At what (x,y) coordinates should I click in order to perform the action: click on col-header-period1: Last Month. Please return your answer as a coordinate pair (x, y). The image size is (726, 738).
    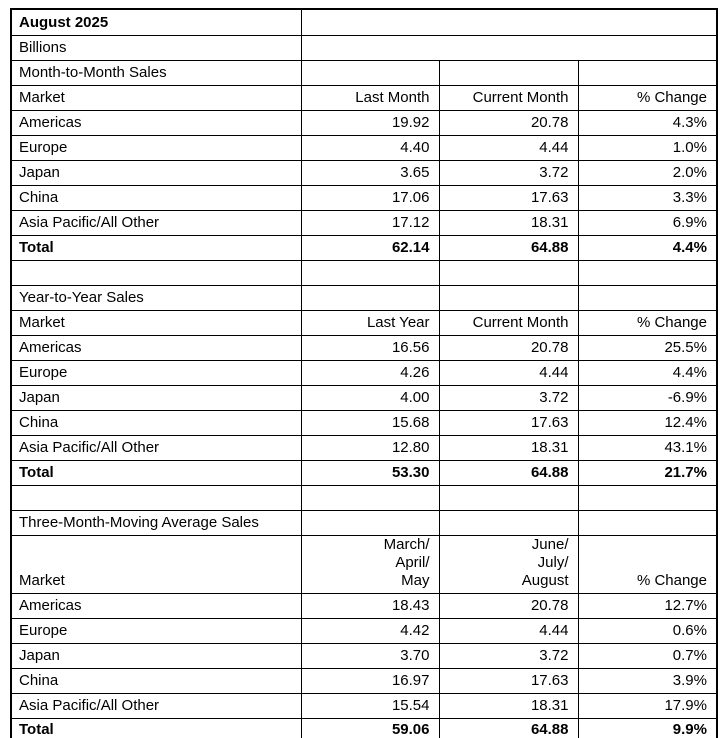
    Looking at the image, I should click on (370, 97).